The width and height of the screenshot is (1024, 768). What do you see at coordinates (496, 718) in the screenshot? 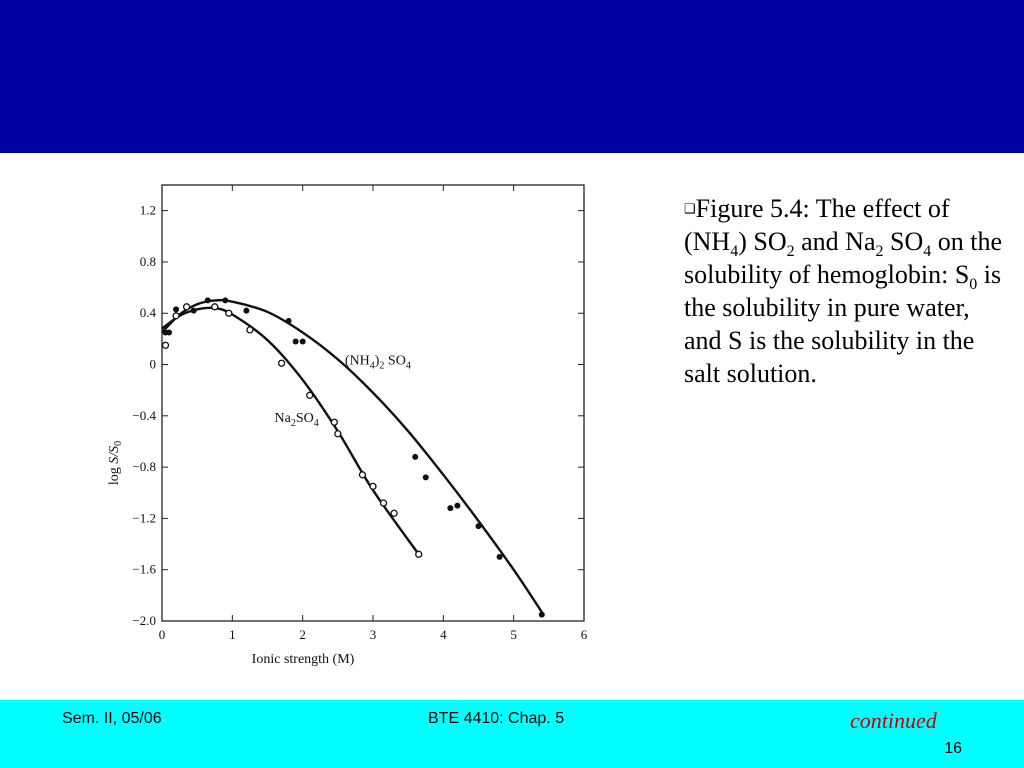
I see `footer-course: BTE 4410: Chap. 5` at bounding box center [496, 718].